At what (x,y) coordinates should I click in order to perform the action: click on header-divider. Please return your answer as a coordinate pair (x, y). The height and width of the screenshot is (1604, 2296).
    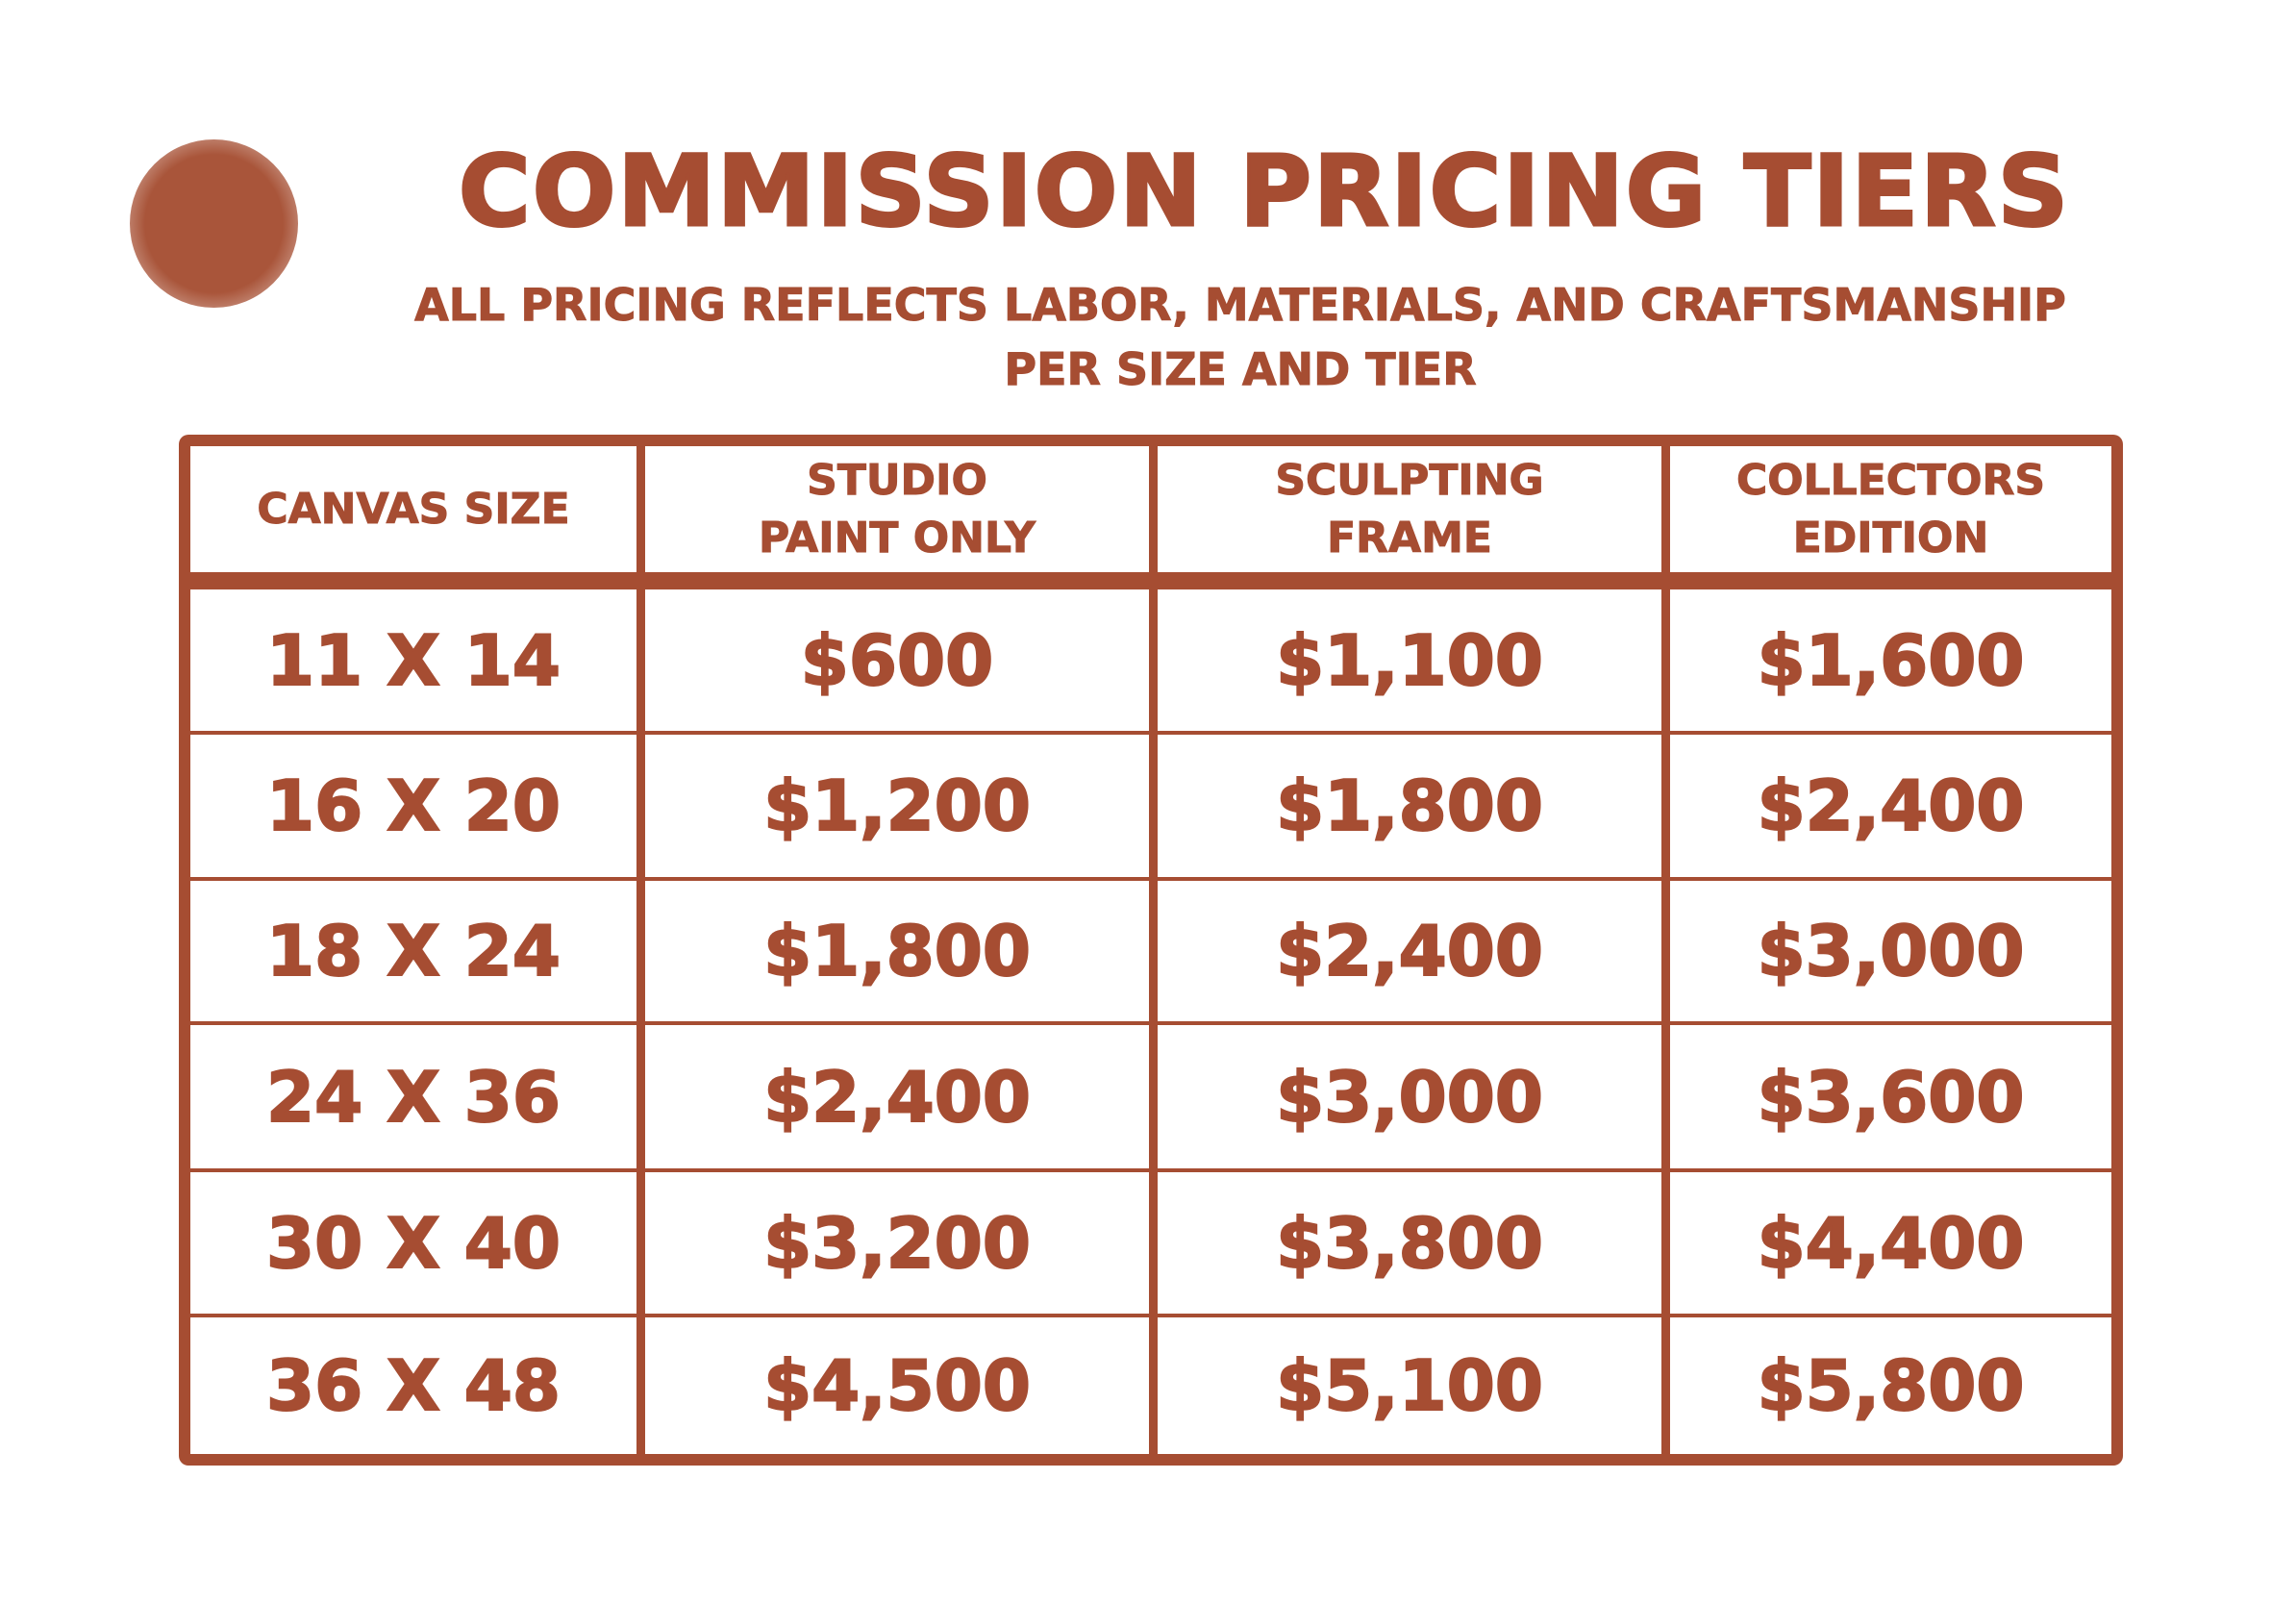
    Looking at the image, I should click on (1151, 580).